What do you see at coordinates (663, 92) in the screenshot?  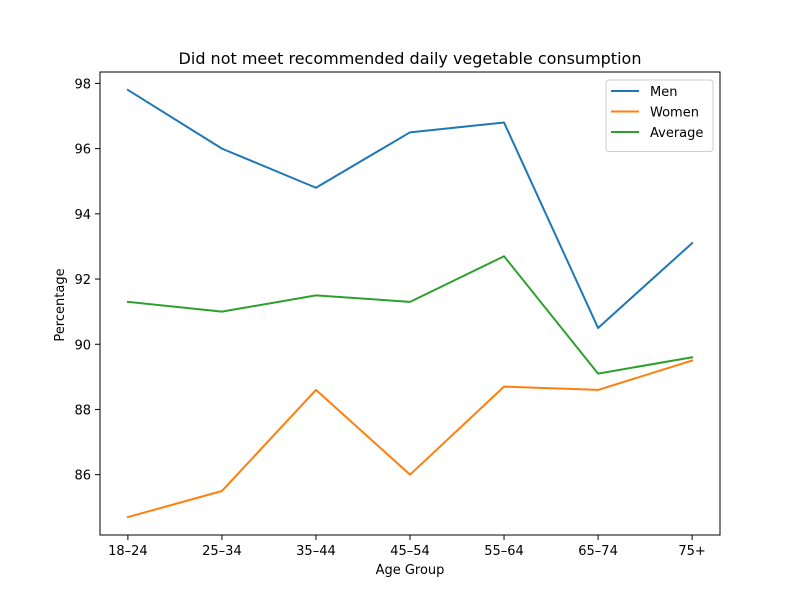 I see `legend-label-men: Men` at bounding box center [663, 92].